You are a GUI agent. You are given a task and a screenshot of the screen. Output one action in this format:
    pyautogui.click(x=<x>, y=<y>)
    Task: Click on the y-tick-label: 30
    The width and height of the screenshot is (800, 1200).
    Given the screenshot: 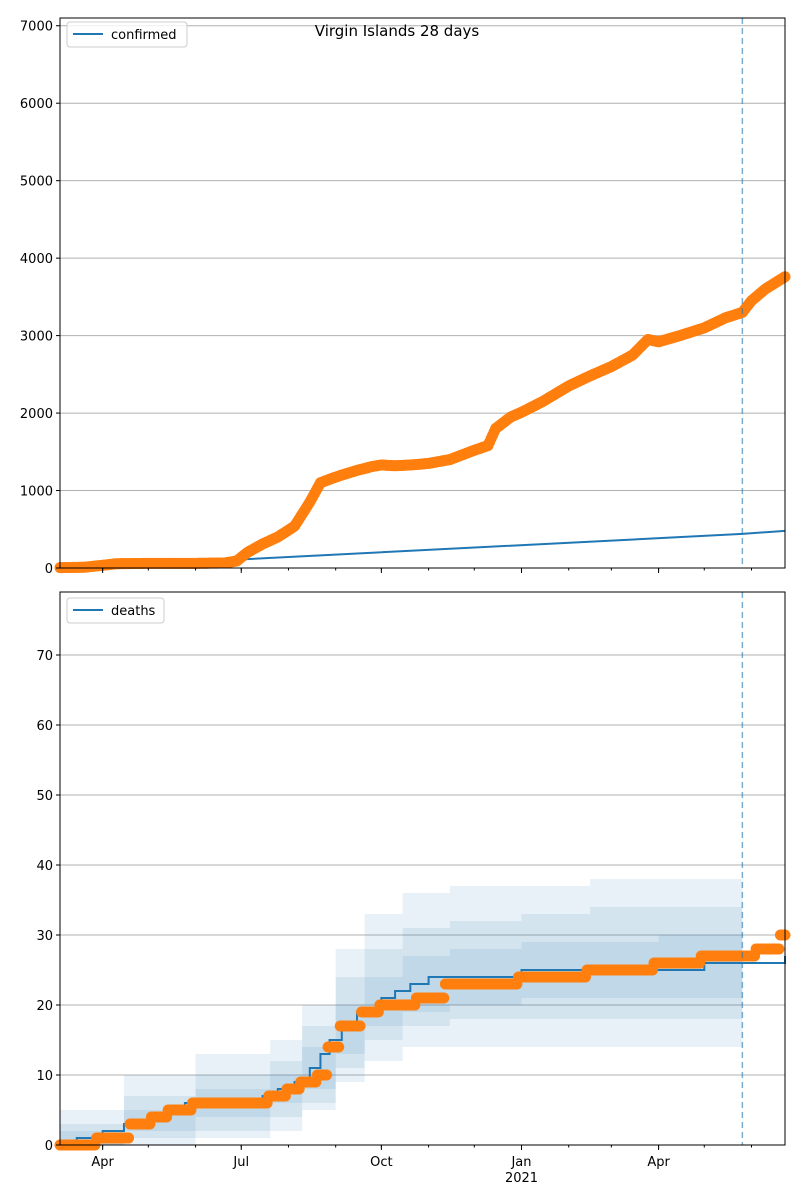 What is the action you would take?
    pyautogui.click(x=44, y=936)
    